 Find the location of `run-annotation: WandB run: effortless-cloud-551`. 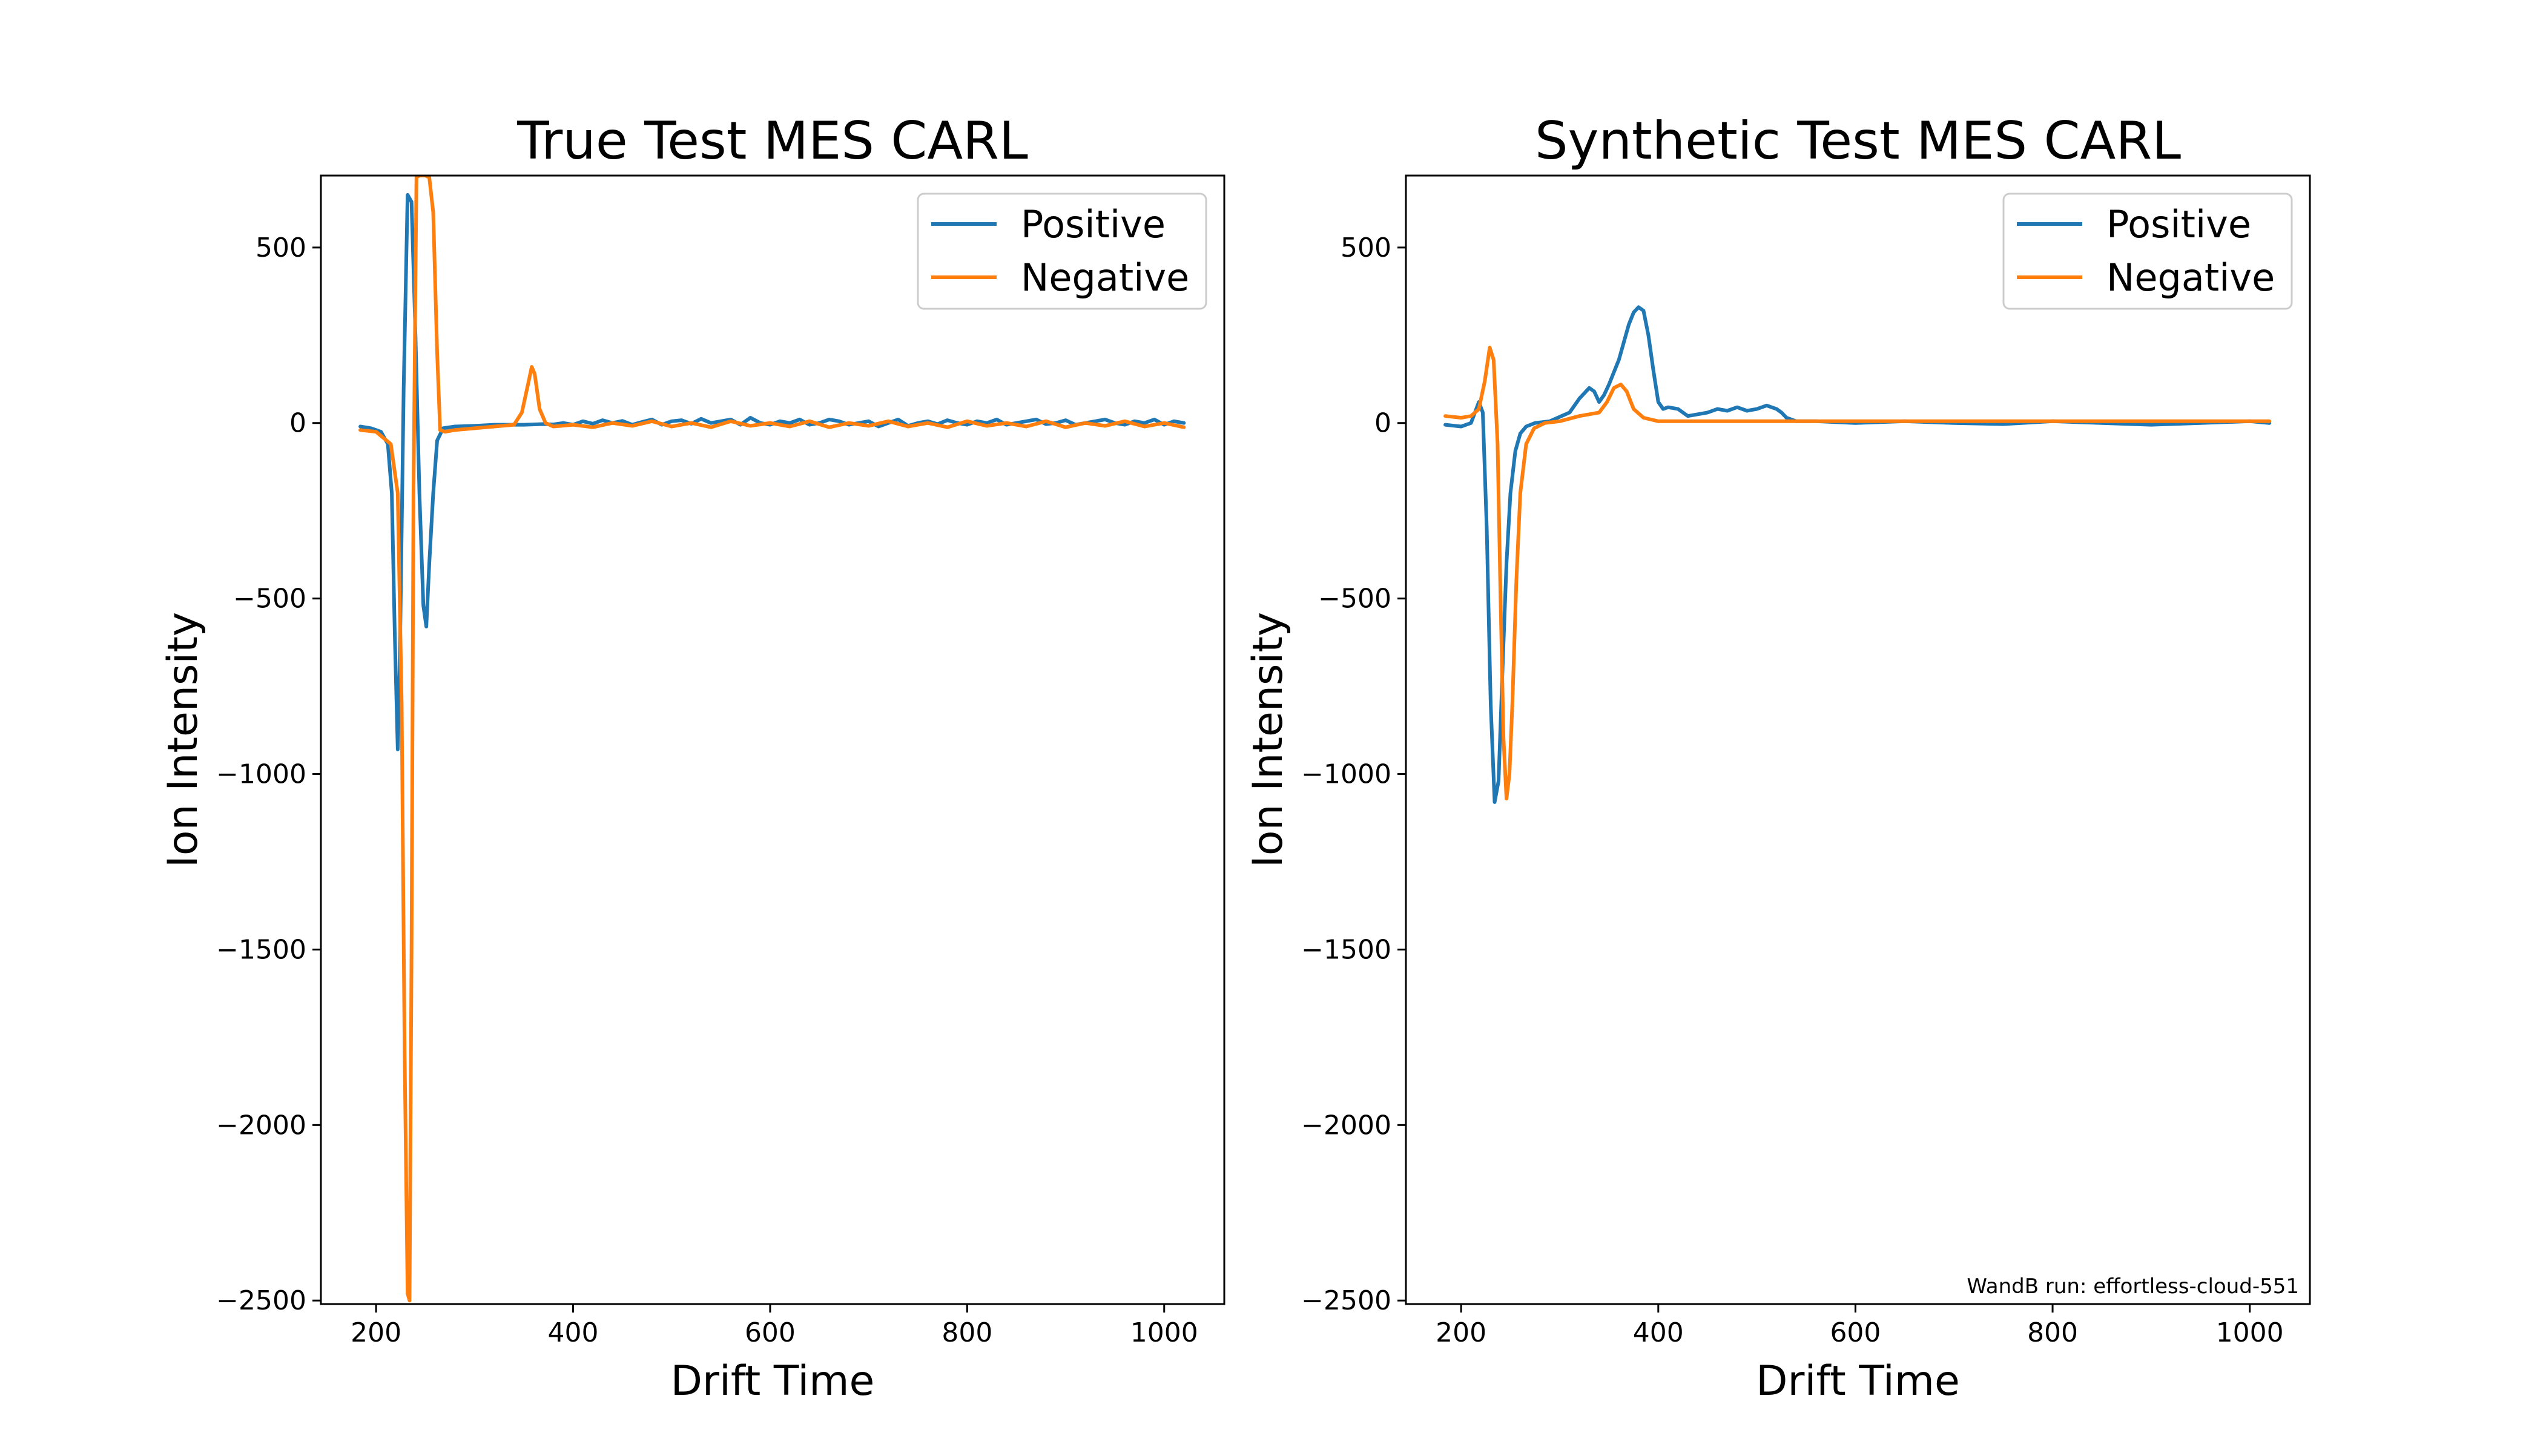

run-annotation: WandB run: effortless-cloud-551 is located at coordinates (2133, 1286).